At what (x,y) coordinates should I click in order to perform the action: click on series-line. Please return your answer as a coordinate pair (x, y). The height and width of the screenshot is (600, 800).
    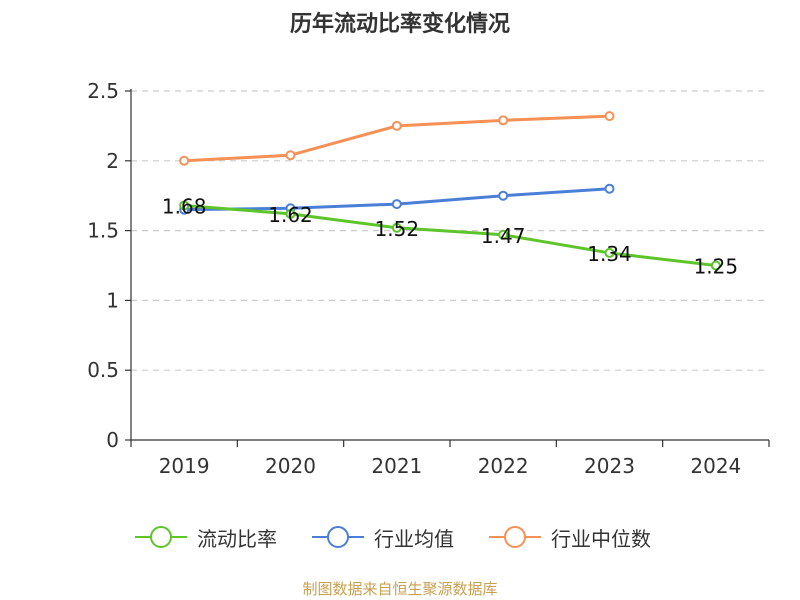
    Looking at the image, I should click on (450, 235).